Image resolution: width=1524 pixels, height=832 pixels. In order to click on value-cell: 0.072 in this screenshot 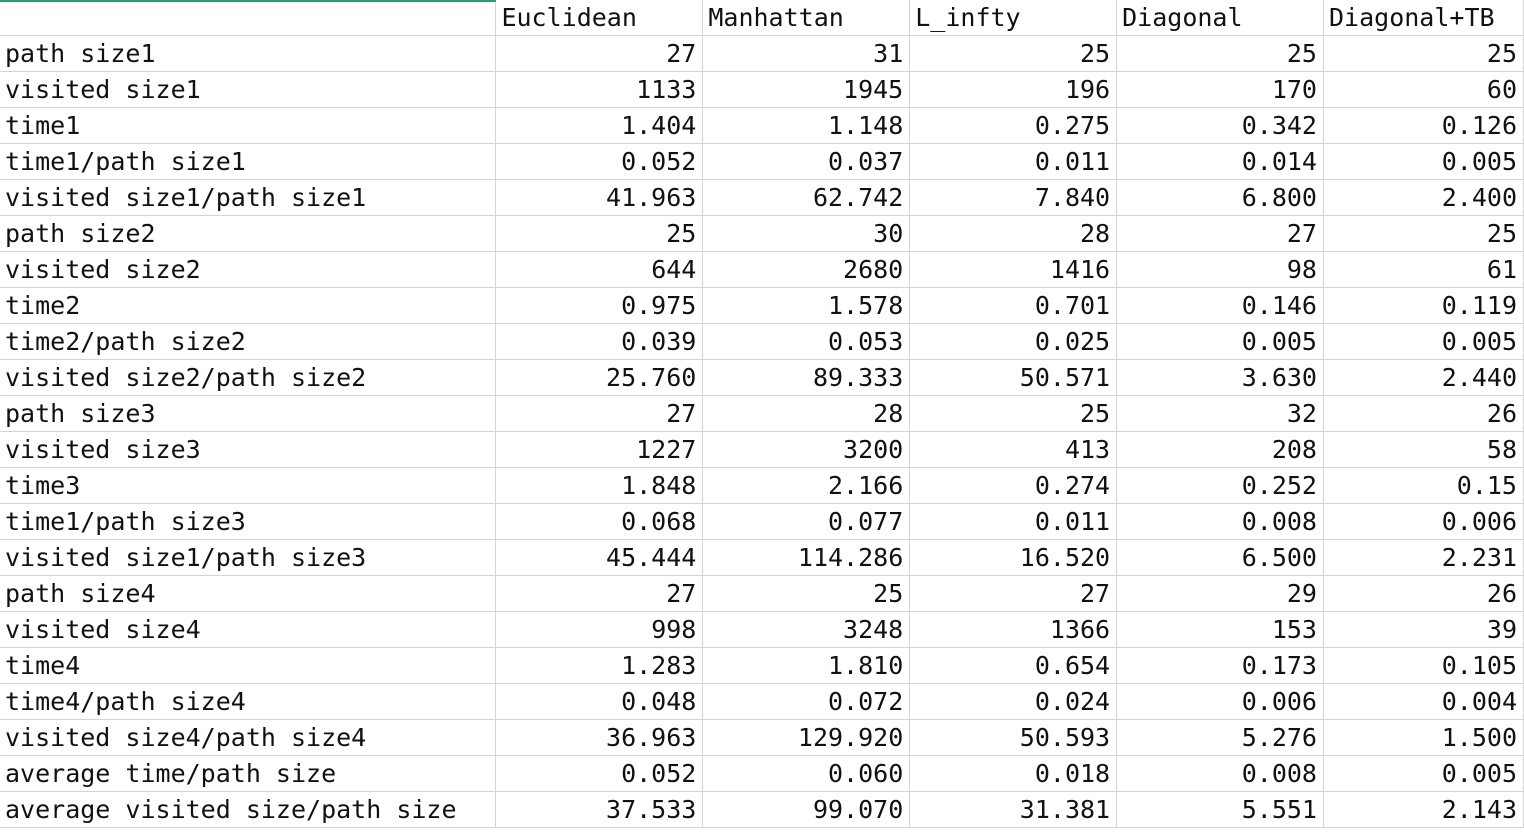, I will do `click(806, 701)`.